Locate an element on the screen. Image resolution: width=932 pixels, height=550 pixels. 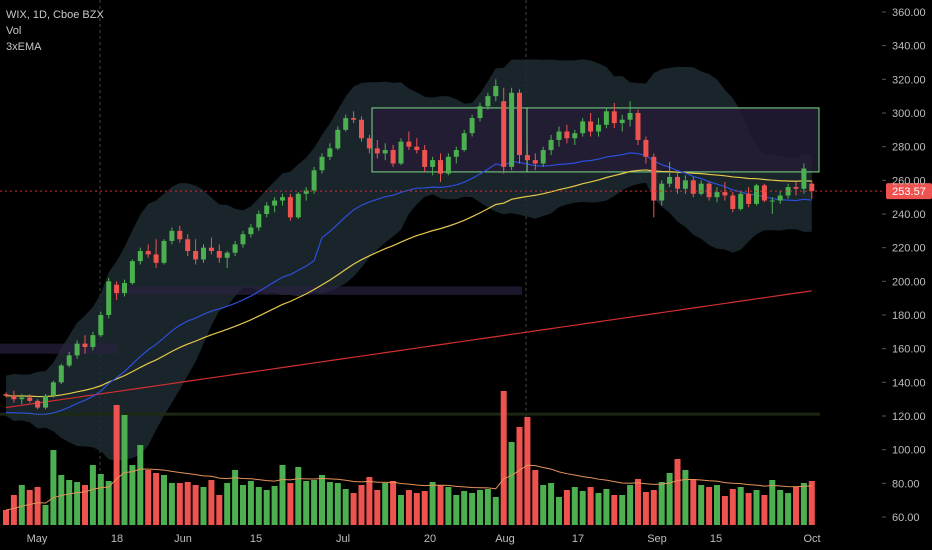
time-axis: May 18 Jun 15 Jul 20 Aug 17 Sep 15 Oct is located at coordinates (424, 539).